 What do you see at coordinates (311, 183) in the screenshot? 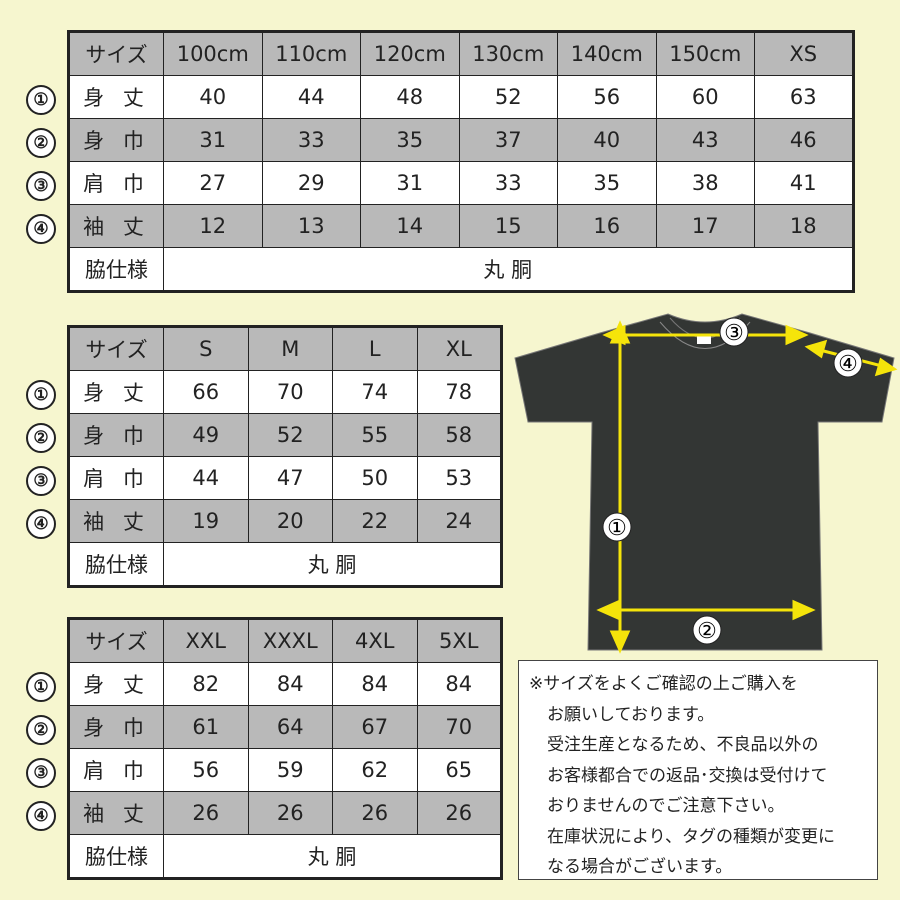
I see `table-cell: 29` at bounding box center [311, 183].